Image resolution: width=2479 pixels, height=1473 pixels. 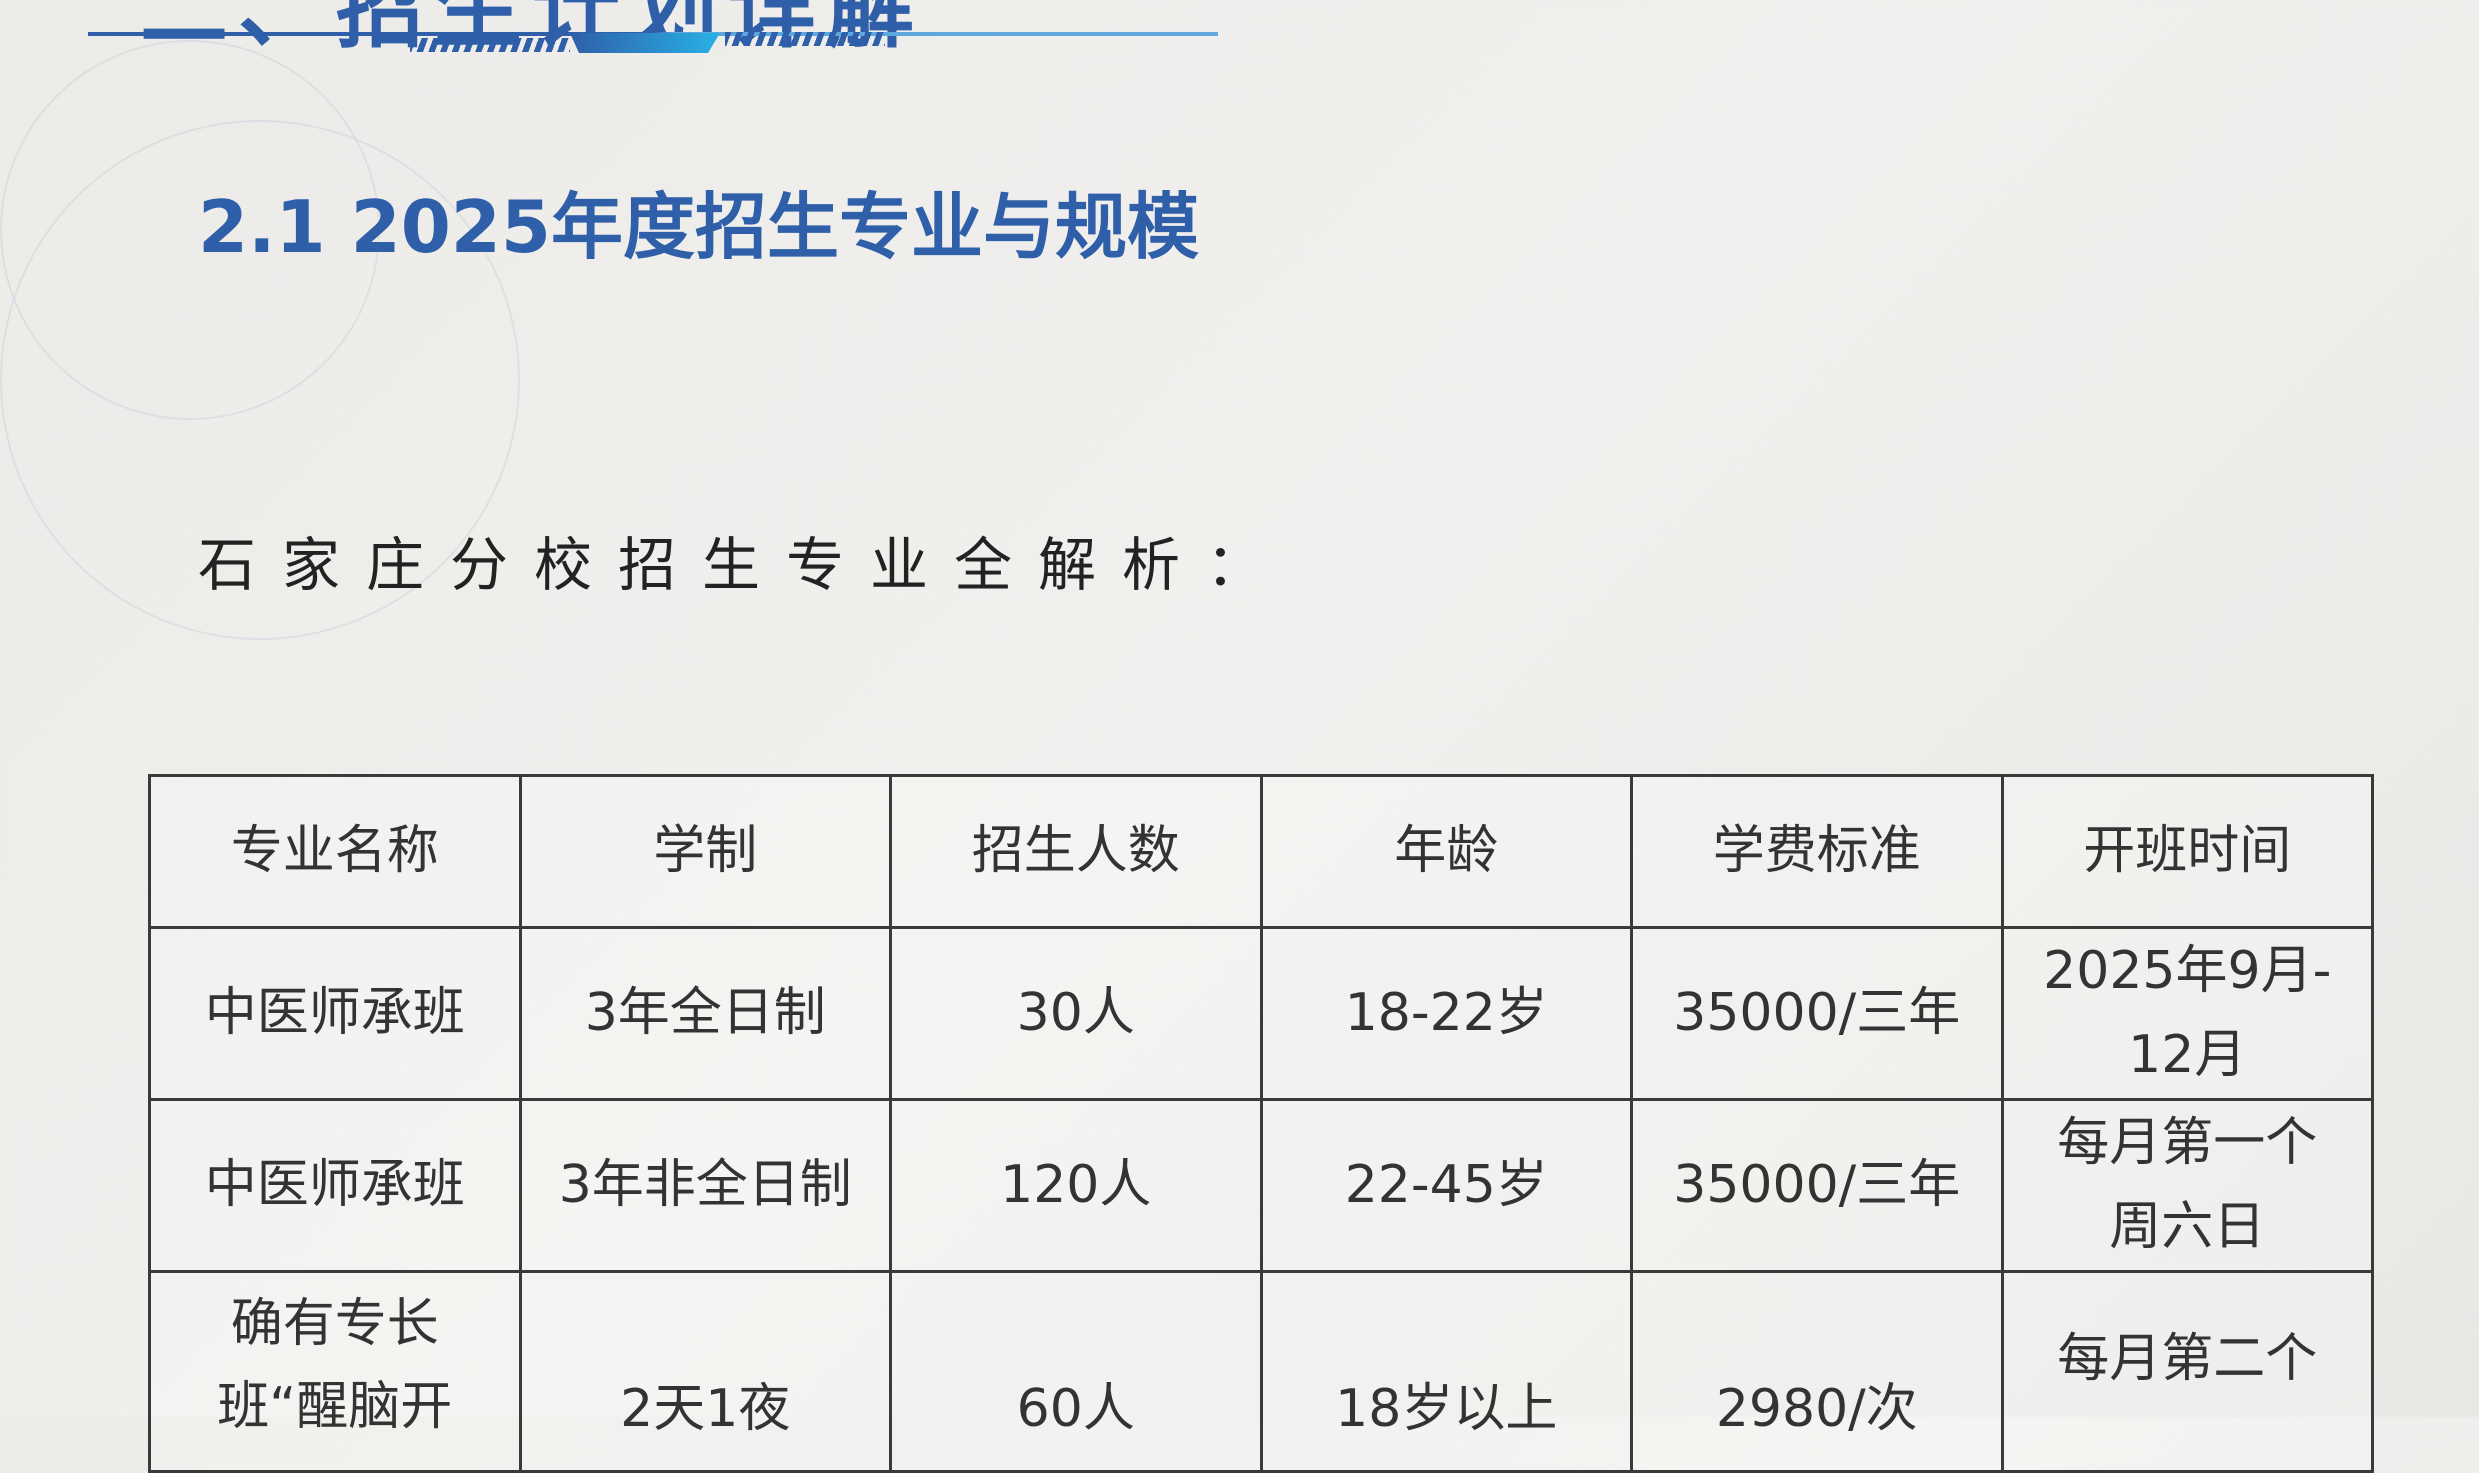 What do you see at coordinates (1817, 1371) in the screenshot?
I see `table-cell: 2980/次` at bounding box center [1817, 1371].